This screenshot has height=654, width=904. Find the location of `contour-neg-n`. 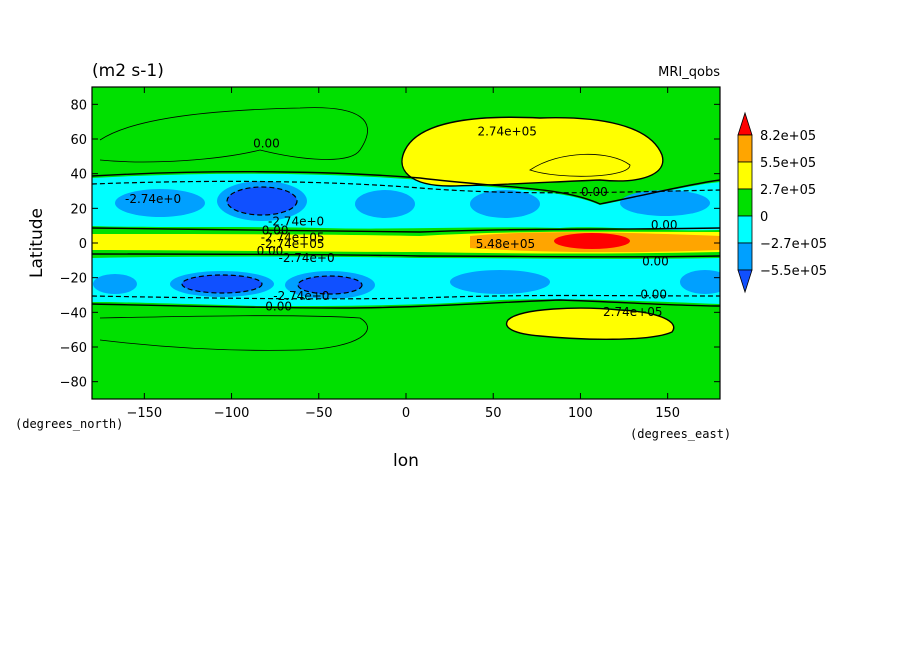

contour-neg-n is located at coordinates (406, 187).